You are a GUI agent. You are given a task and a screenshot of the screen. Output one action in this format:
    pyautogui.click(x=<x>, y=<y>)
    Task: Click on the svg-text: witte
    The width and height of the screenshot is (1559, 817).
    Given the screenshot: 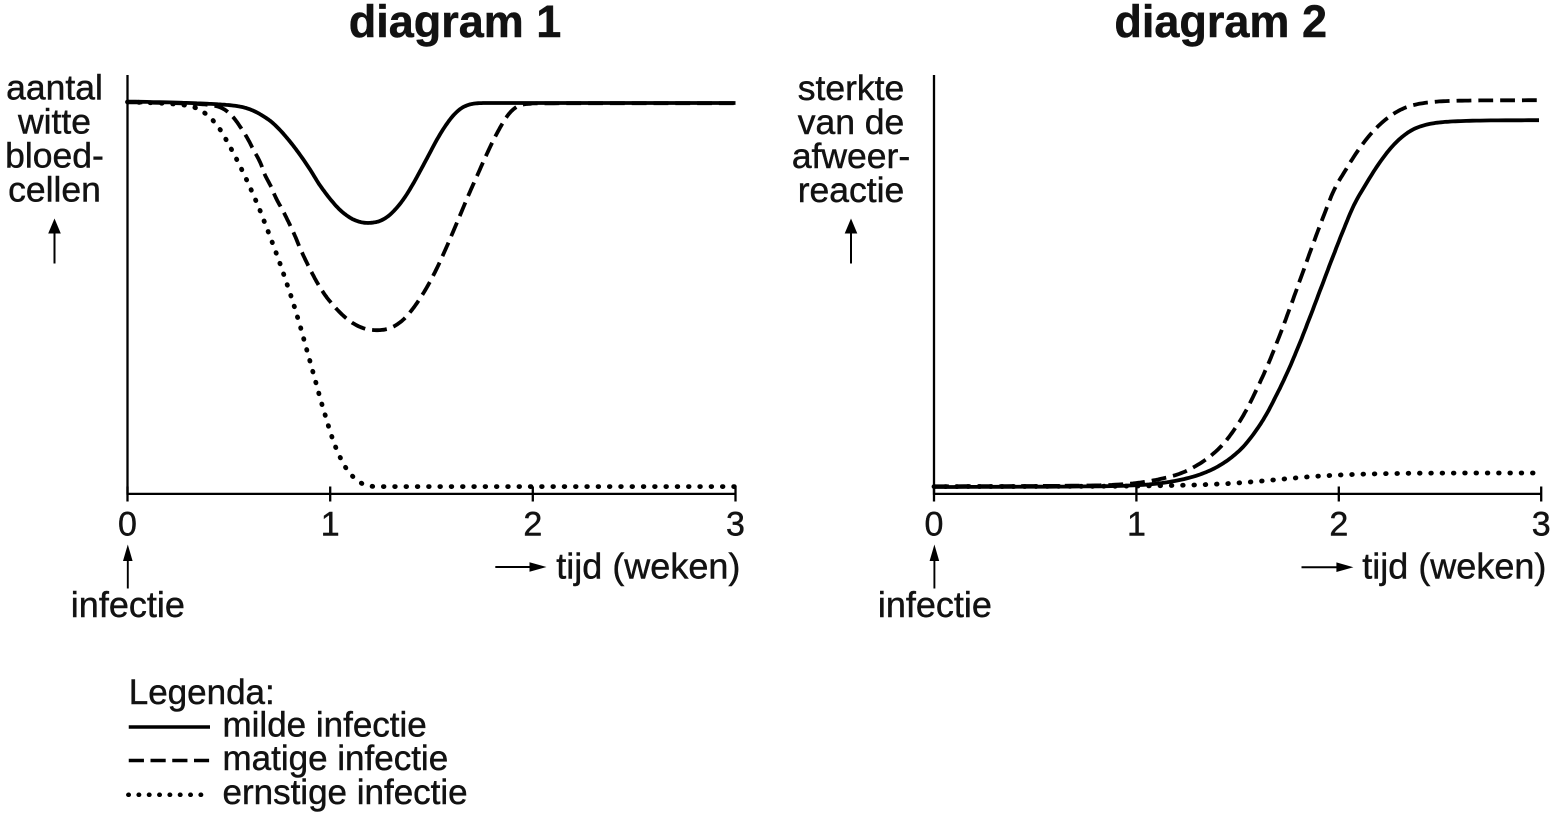 What is the action you would take?
    pyautogui.click(x=54, y=122)
    